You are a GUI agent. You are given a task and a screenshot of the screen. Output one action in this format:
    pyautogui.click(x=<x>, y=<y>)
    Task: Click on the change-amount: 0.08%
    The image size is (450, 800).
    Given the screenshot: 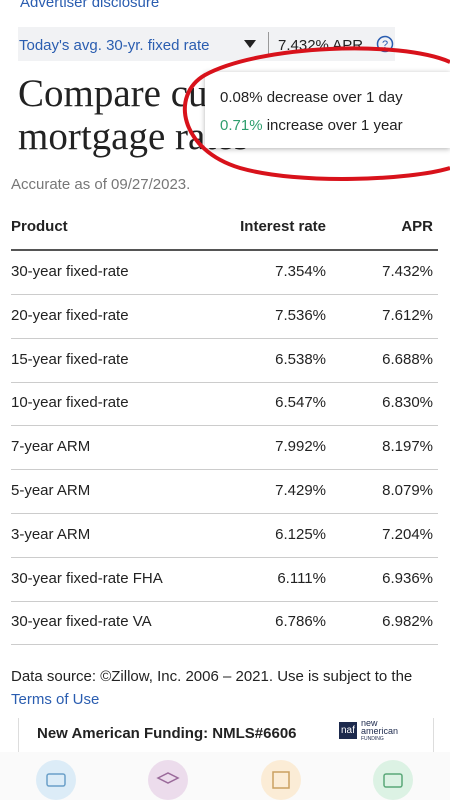 What is the action you would take?
    pyautogui.click(x=241, y=97)
    